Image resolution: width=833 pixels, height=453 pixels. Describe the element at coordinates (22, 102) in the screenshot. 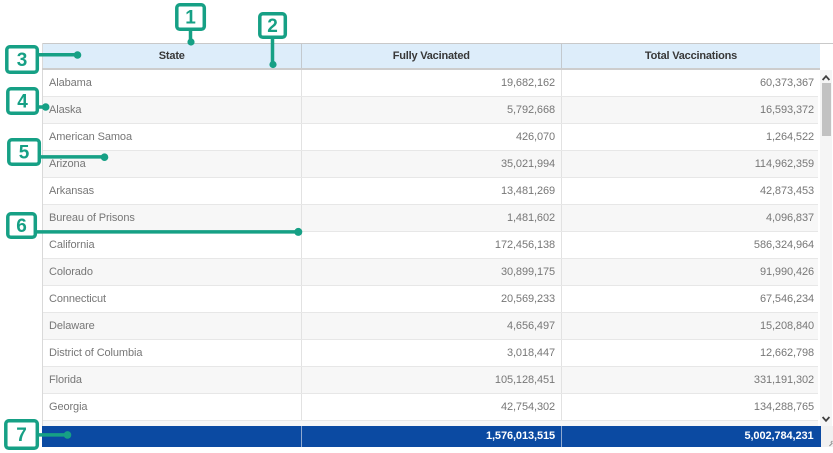

I see `svg-text: 4` at that location.